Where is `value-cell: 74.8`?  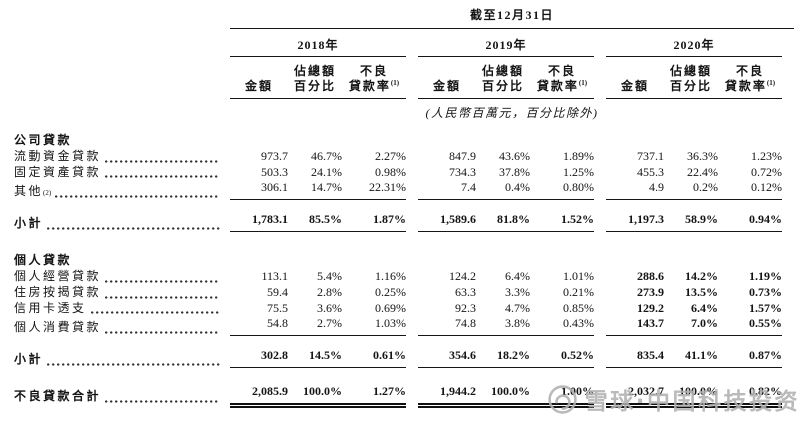
value-cell: 74.8 is located at coordinates (447, 326).